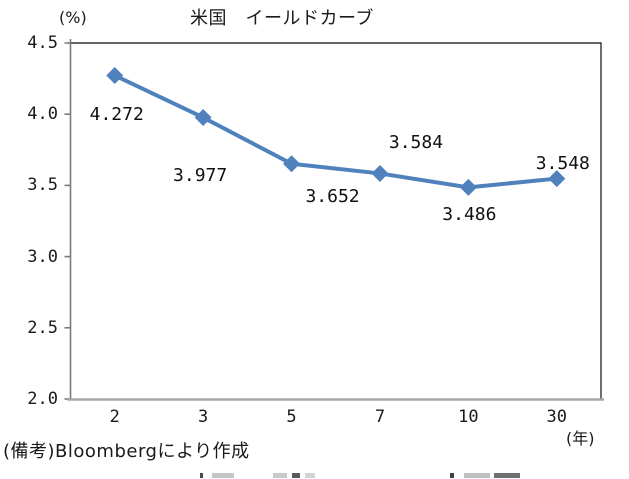 The image size is (629, 479). Describe the element at coordinates (42, 399) in the screenshot. I see `y-tick-label: 2.0` at that location.